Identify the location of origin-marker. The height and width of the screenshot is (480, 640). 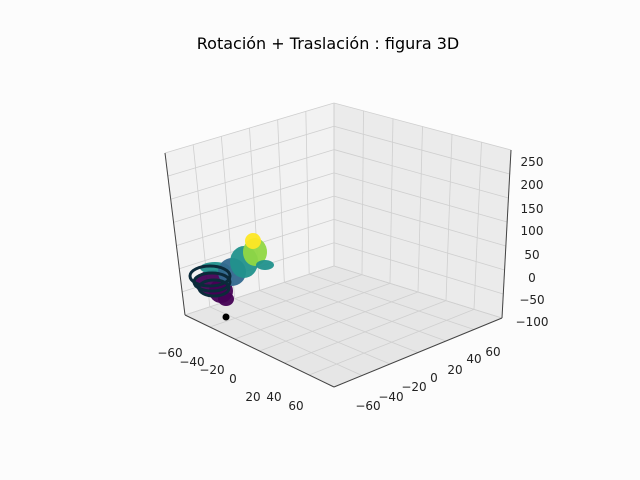
(226, 317).